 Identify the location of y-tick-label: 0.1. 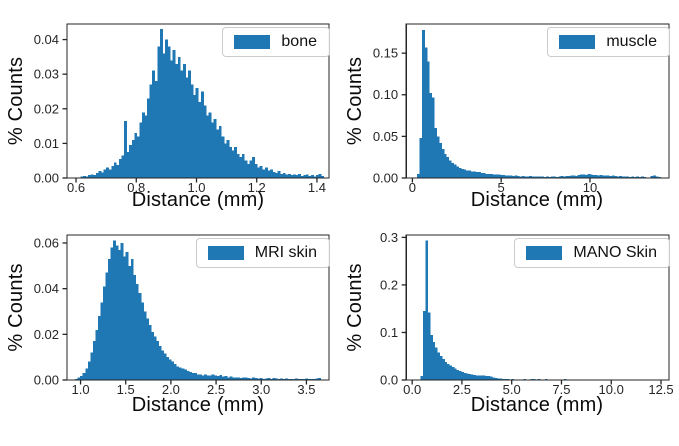
(389, 332).